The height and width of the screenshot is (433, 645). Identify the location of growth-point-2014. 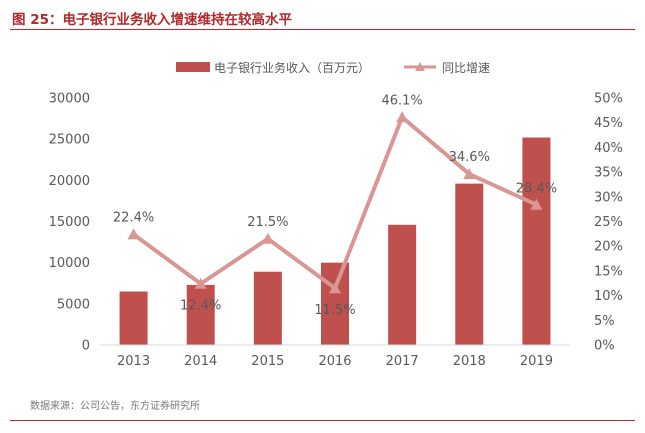
(200, 283).